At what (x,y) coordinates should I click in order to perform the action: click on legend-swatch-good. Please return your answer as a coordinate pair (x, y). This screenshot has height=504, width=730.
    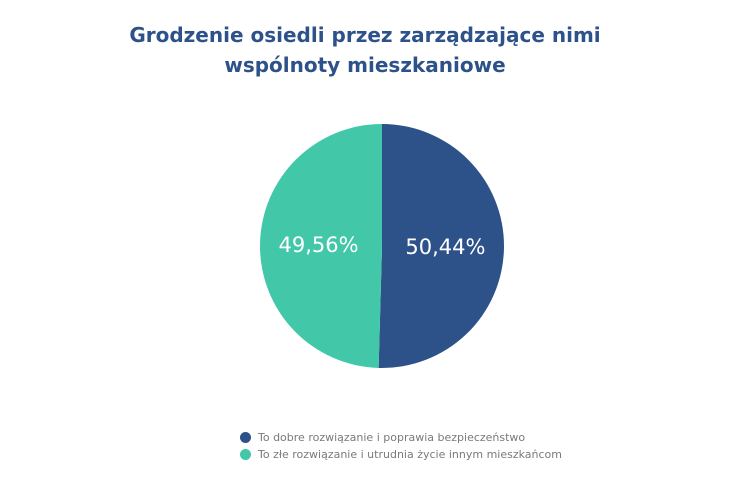
    Looking at the image, I should click on (245, 437).